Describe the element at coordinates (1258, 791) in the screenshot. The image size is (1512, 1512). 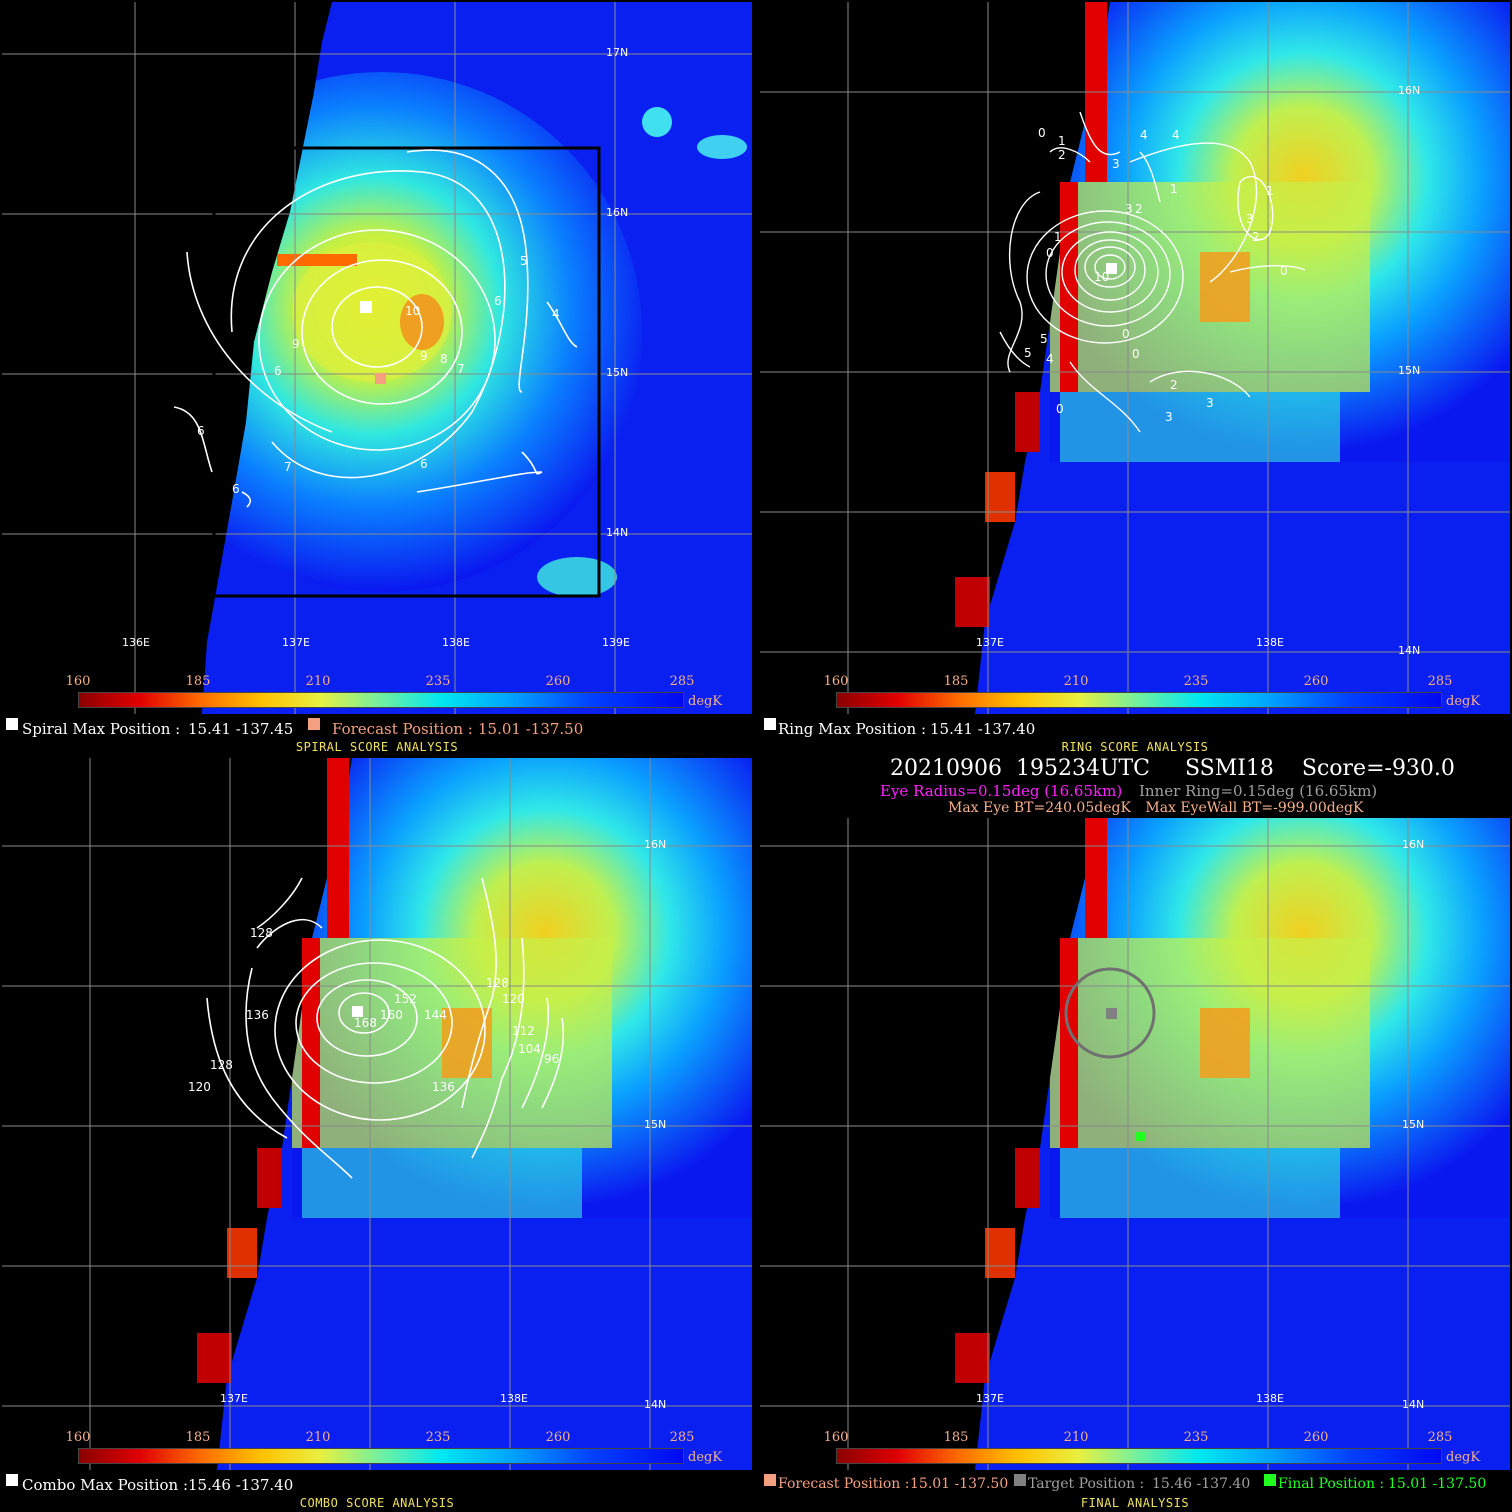
I see `inner-ring: Inner Ring=0.15deg (16.65km)` at that location.